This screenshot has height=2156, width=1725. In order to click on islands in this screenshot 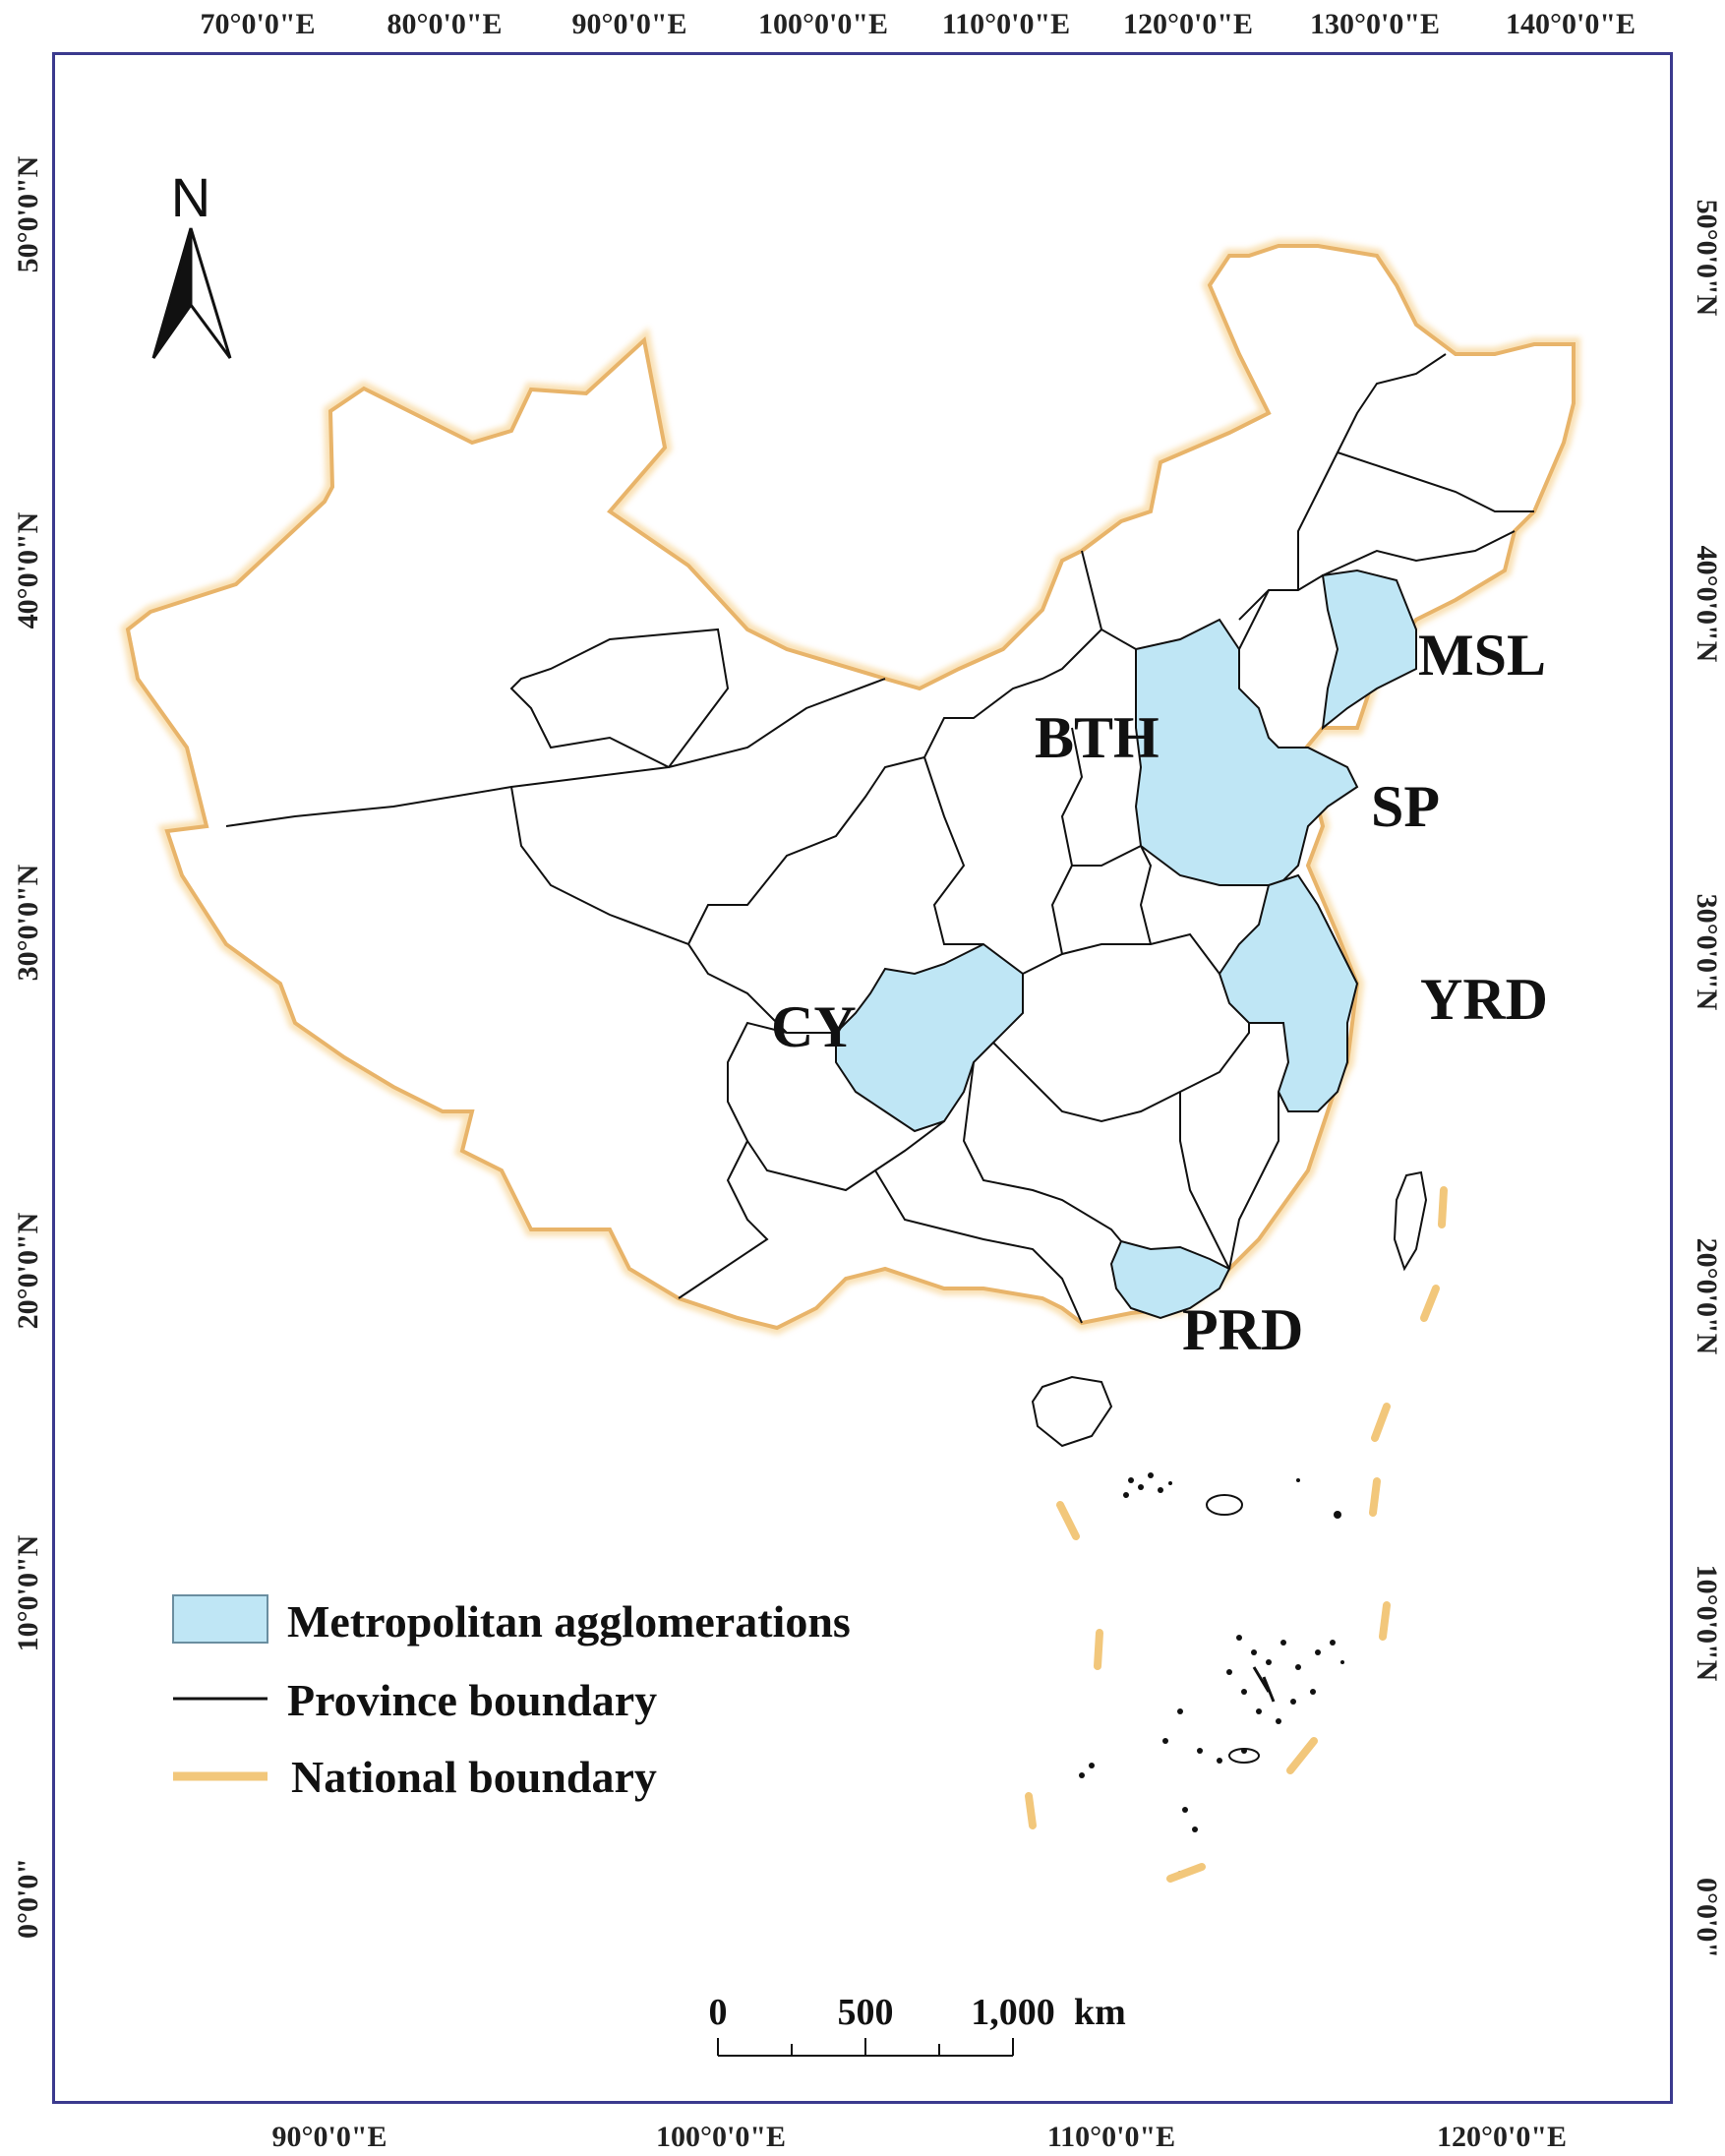, I will do `click(1229, 1309)`.